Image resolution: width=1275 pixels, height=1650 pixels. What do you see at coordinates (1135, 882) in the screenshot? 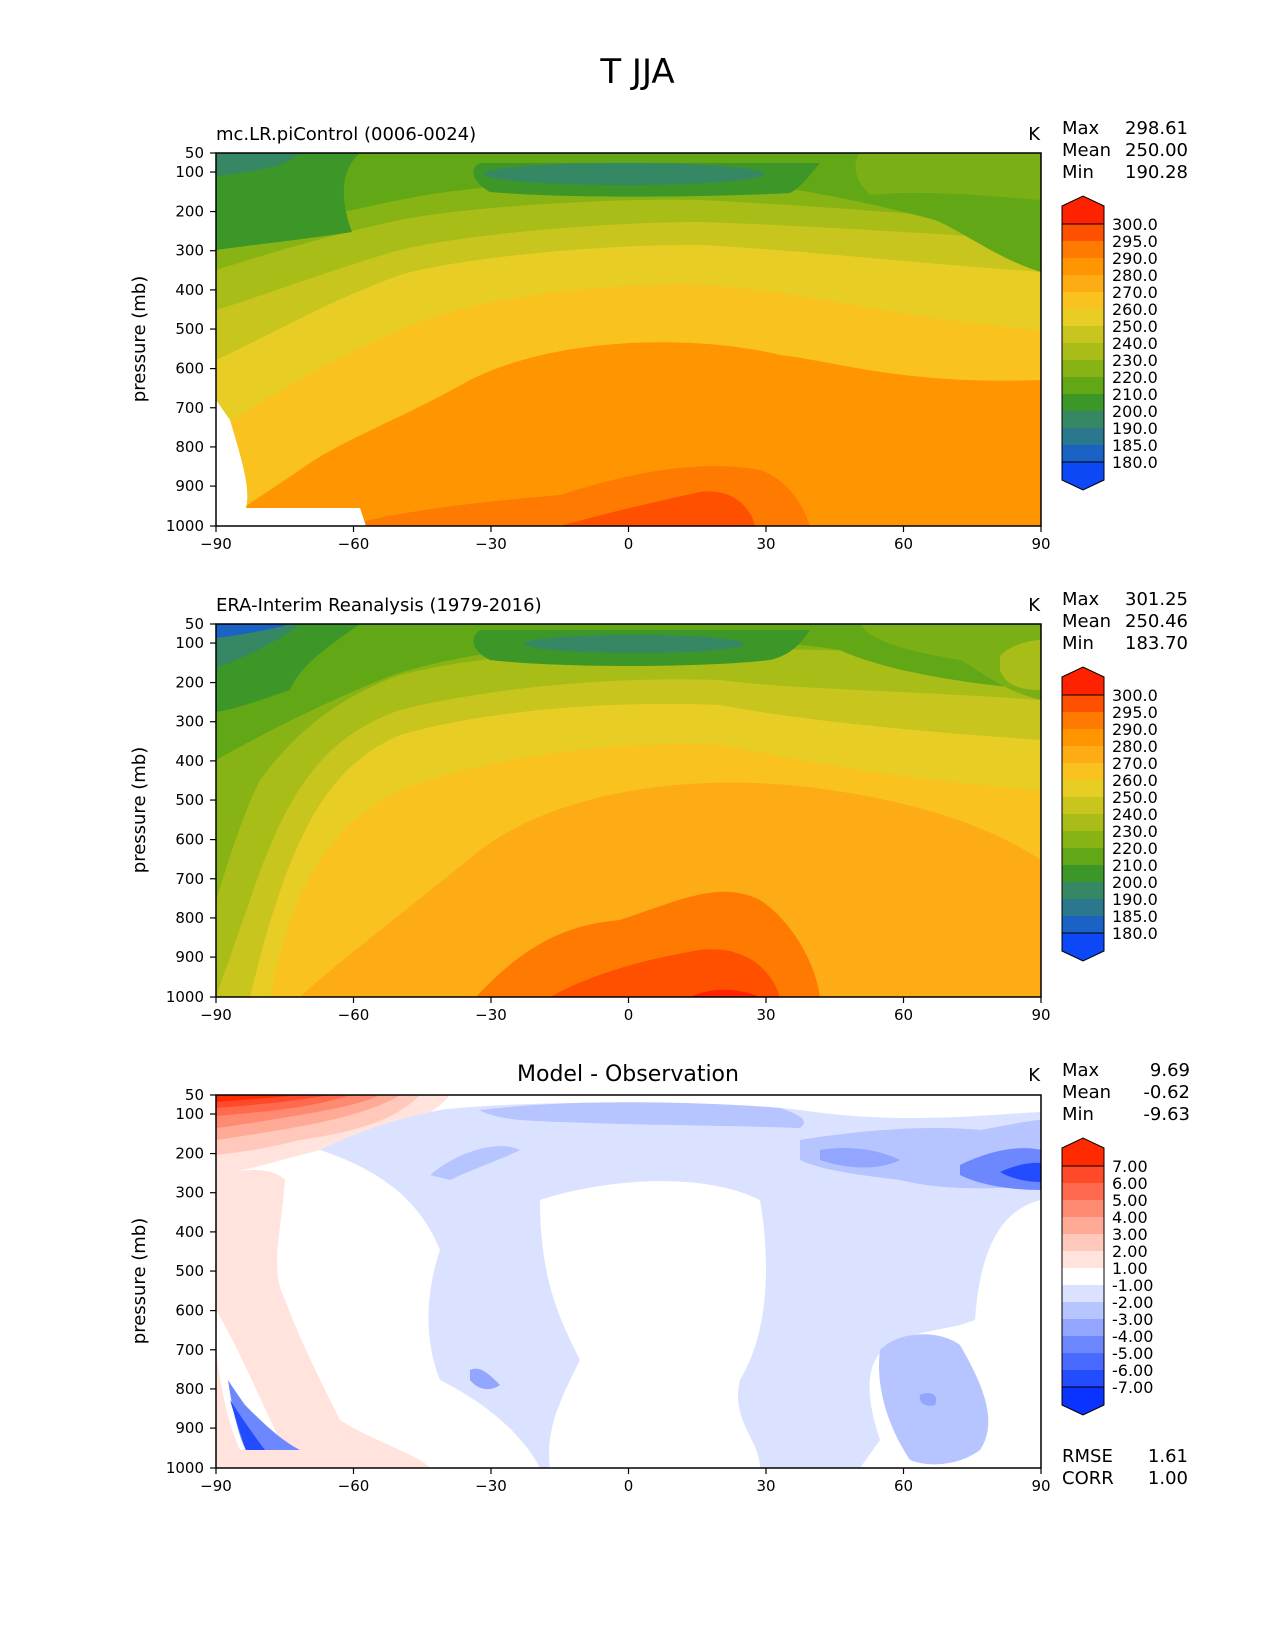
I see `colorbar-tick-label: 200.0` at bounding box center [1135, 882].